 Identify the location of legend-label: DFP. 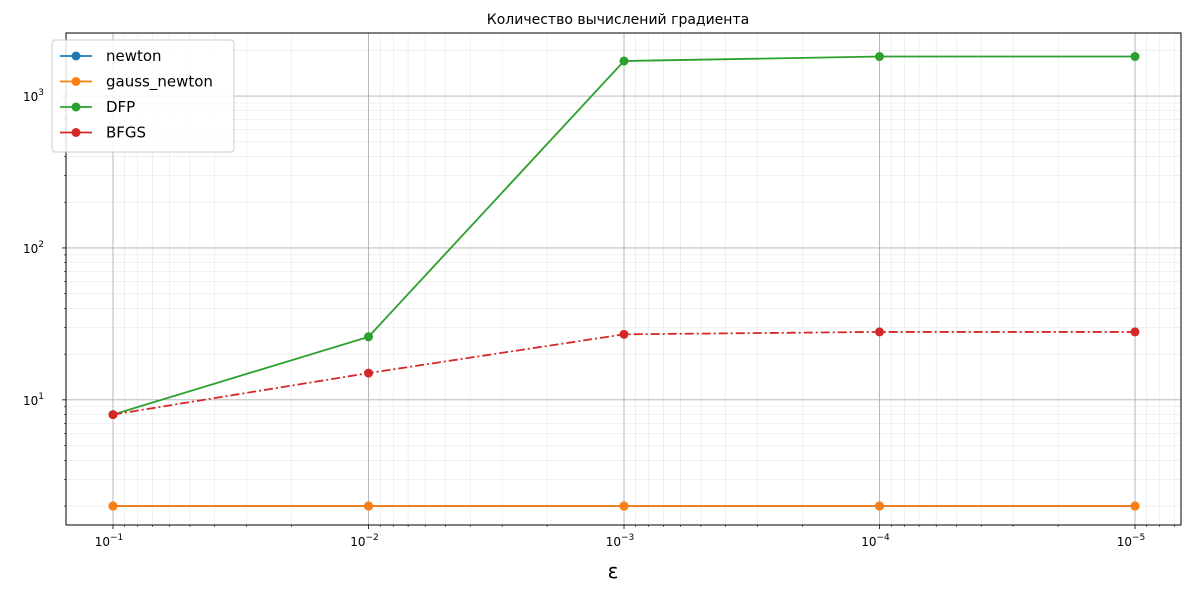
(120, 107).